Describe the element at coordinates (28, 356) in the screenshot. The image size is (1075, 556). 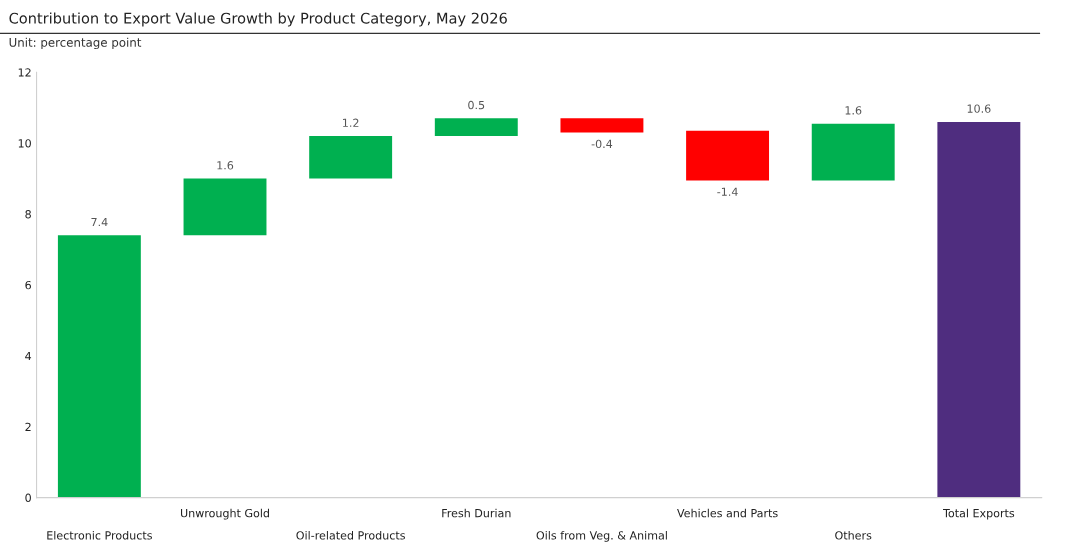
I see `y-tick-label: 4` at that location.